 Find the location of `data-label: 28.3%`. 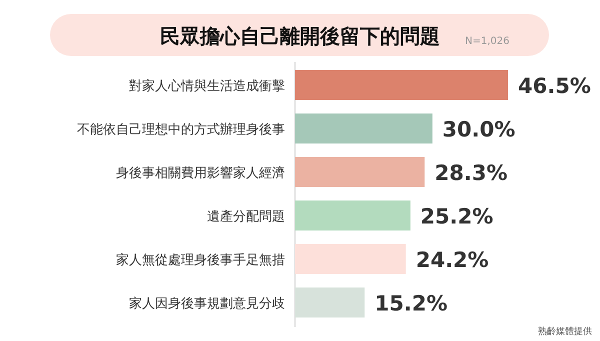

data-label: 28.3% is located at coordinates (471, 173).